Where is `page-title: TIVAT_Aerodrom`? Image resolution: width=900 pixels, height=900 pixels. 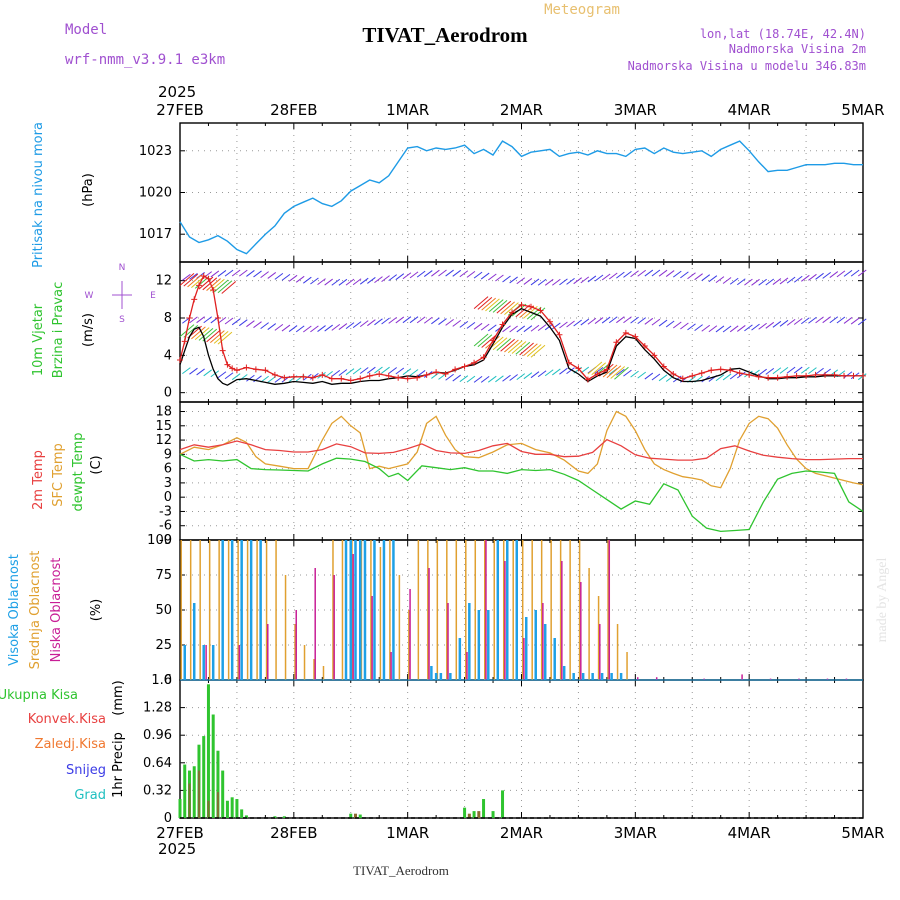
page-title: TIVAT_Aerodrom is located at coordinates (445, 35).